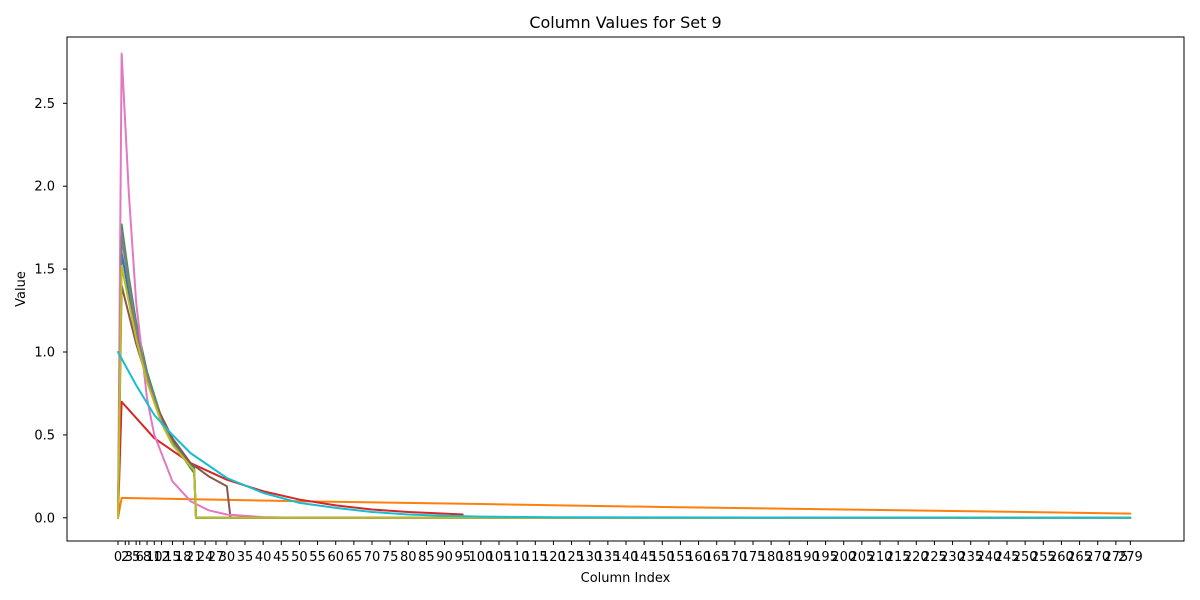  I want to click on x-tick-label: 155, so click(680, 557).